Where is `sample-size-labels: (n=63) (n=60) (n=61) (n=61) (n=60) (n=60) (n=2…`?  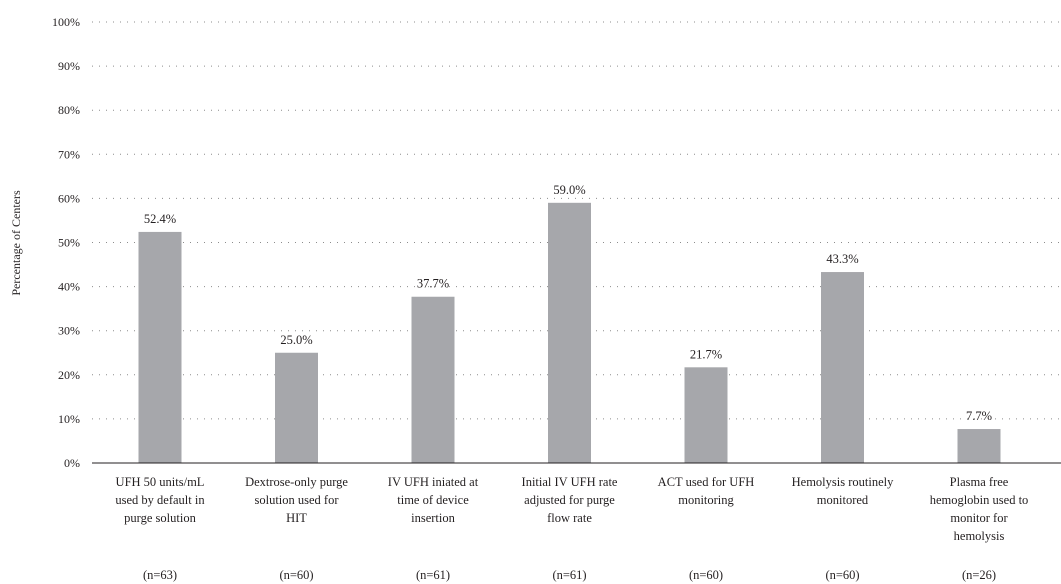 sample-size-labels: (n=63) (n=60) (n=61) (n=61) (n=60) (n=60) (n=2… is located at coordinates (569, 575).